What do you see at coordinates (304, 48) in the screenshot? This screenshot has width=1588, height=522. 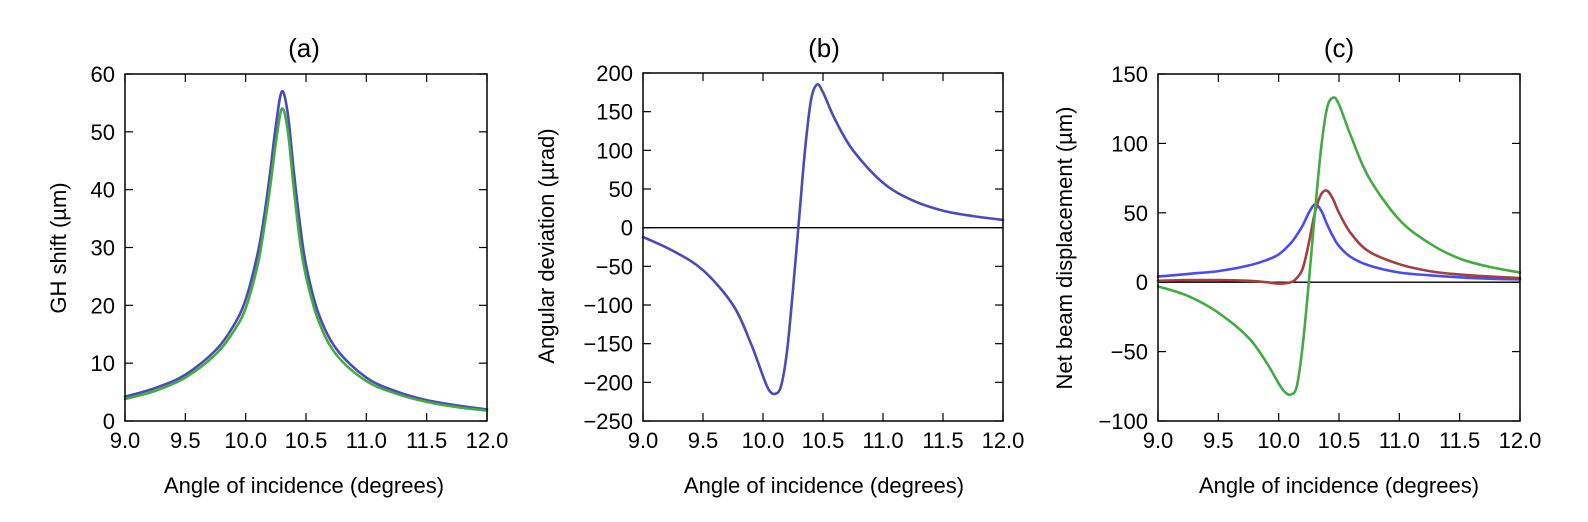 I see `panel-a-title: (a)` at bounding box center [304, 48].